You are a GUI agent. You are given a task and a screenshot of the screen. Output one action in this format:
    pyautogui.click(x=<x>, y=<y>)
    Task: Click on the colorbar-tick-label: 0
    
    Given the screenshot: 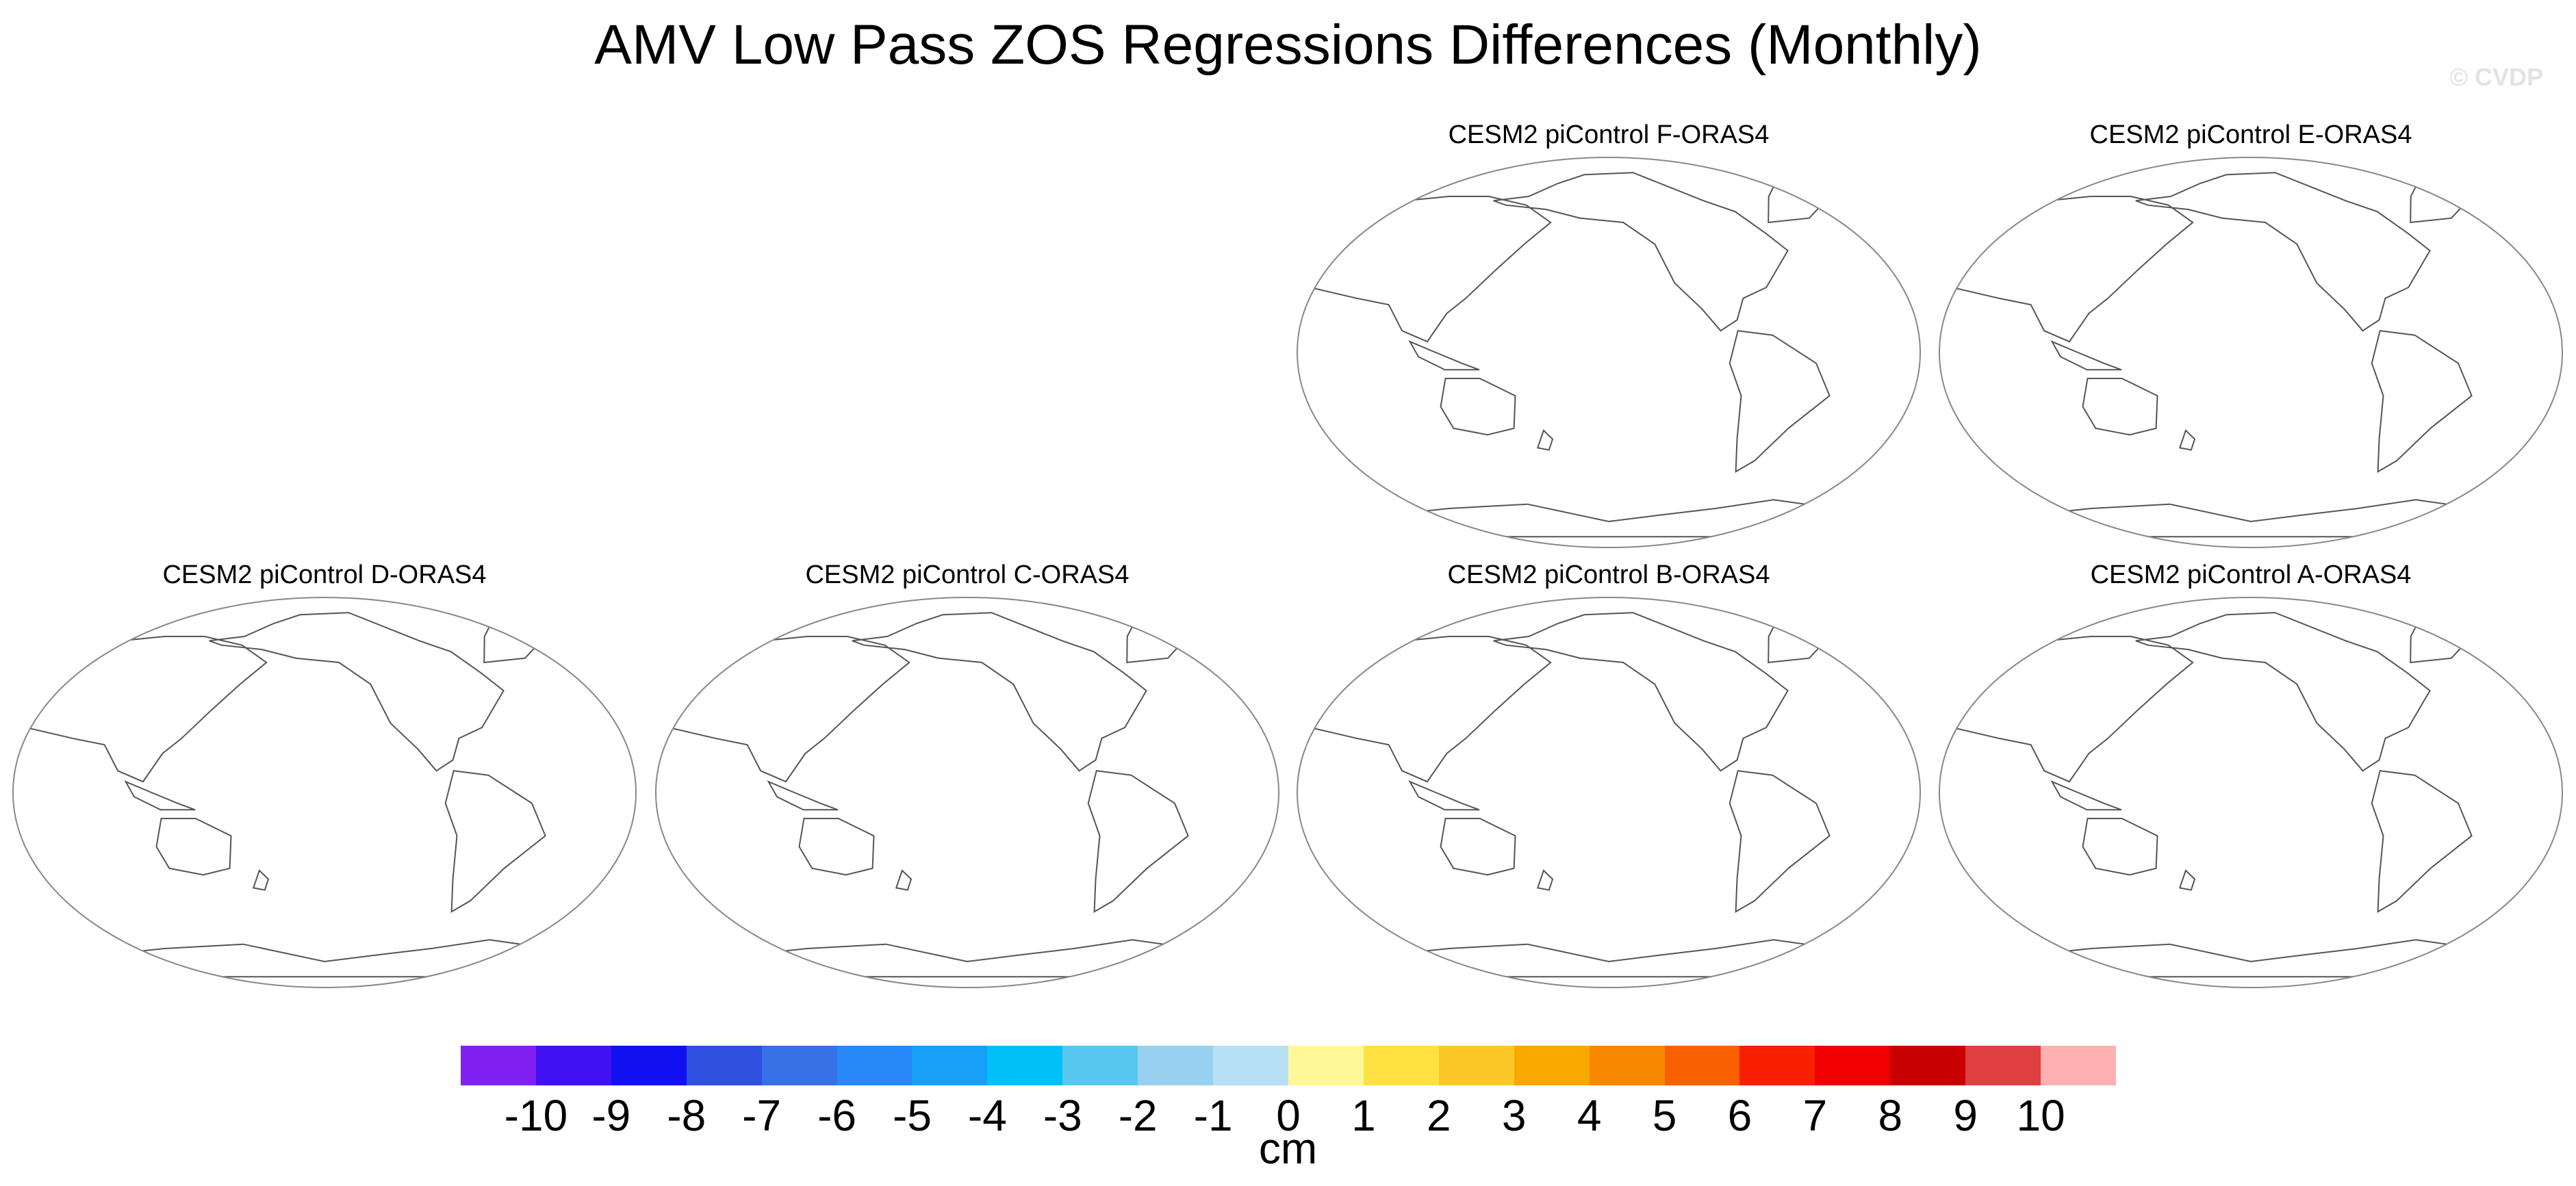 What is the action you would take?
    pyautogui.click(x=1288, y=1115)
    